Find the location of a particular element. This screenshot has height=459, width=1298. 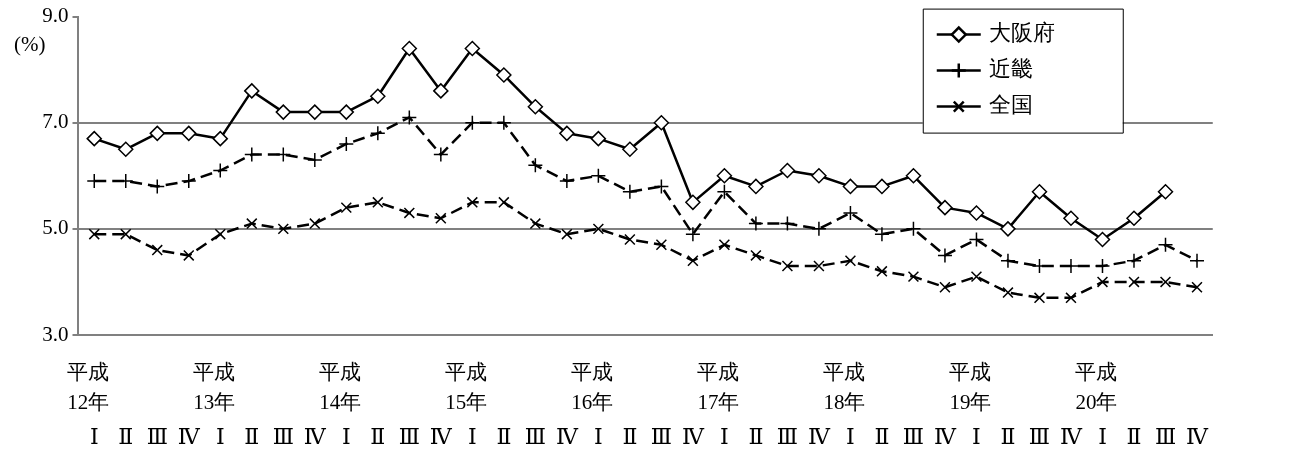

text: 平成 13年 is located at coordinates (214, 387).